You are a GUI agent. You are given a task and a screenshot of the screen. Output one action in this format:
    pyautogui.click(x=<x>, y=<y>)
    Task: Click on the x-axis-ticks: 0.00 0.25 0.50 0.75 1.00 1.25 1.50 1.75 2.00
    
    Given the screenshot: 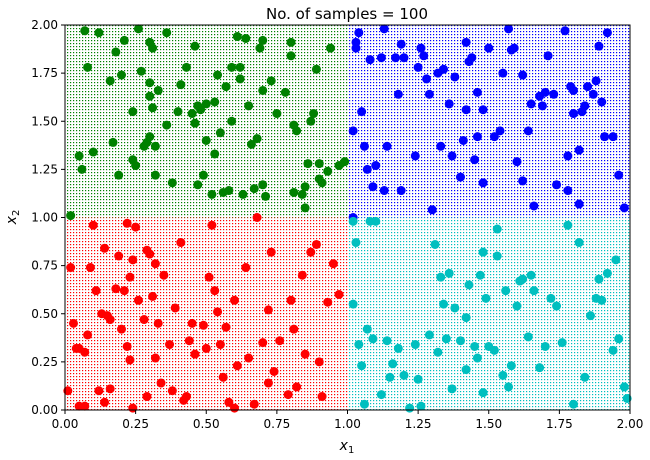 What is the action you would take?
    pyautogui.click(x=347, y=420)
    